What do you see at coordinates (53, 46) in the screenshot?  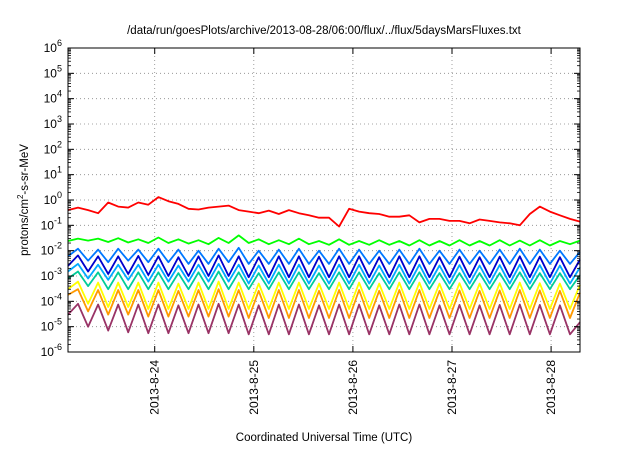 I see `y-tick-label: 10⁶` at bounding box center [53, 46].